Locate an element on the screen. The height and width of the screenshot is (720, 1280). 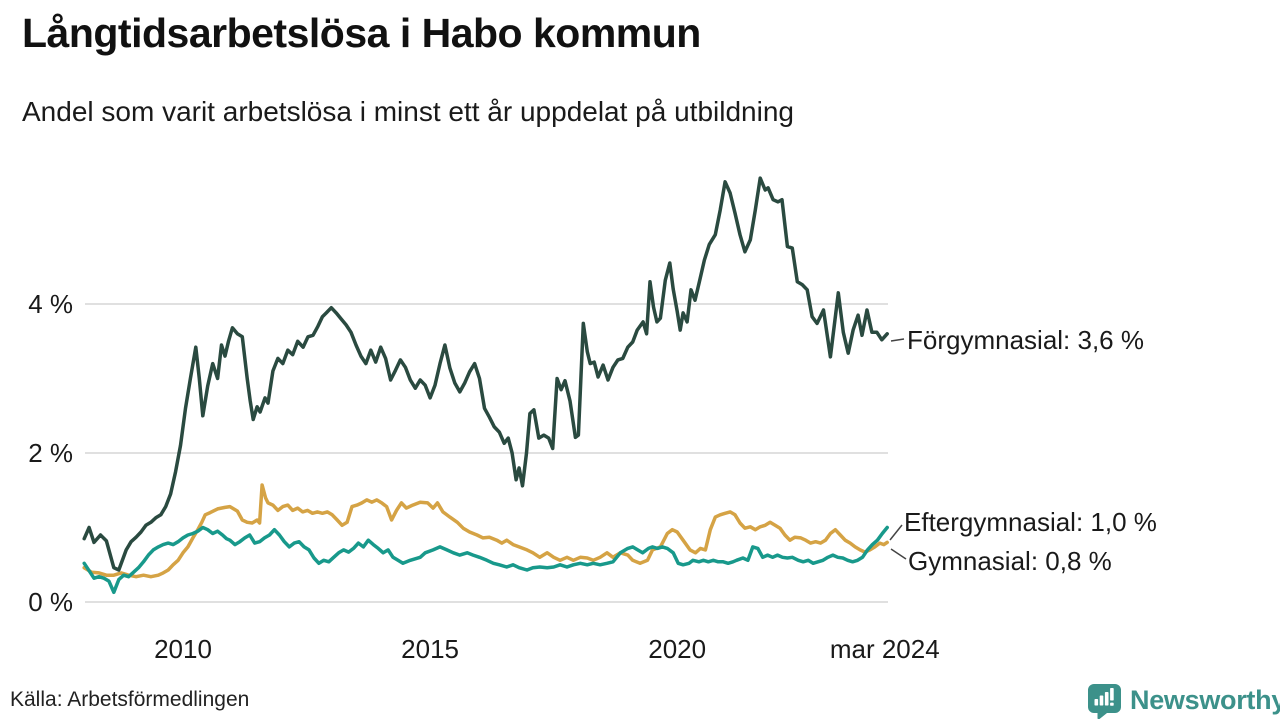
series-line-gymnasial is located at coordinates (485, 531).